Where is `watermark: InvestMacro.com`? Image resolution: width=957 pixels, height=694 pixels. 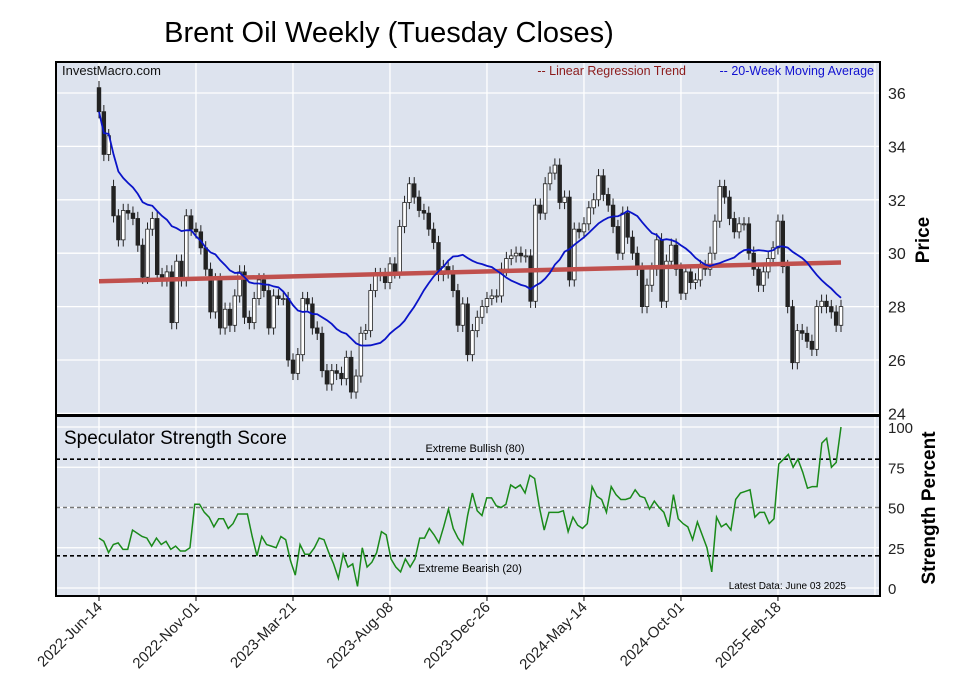
watermark: InvestMacro.com is located at coordinates (111, 70).